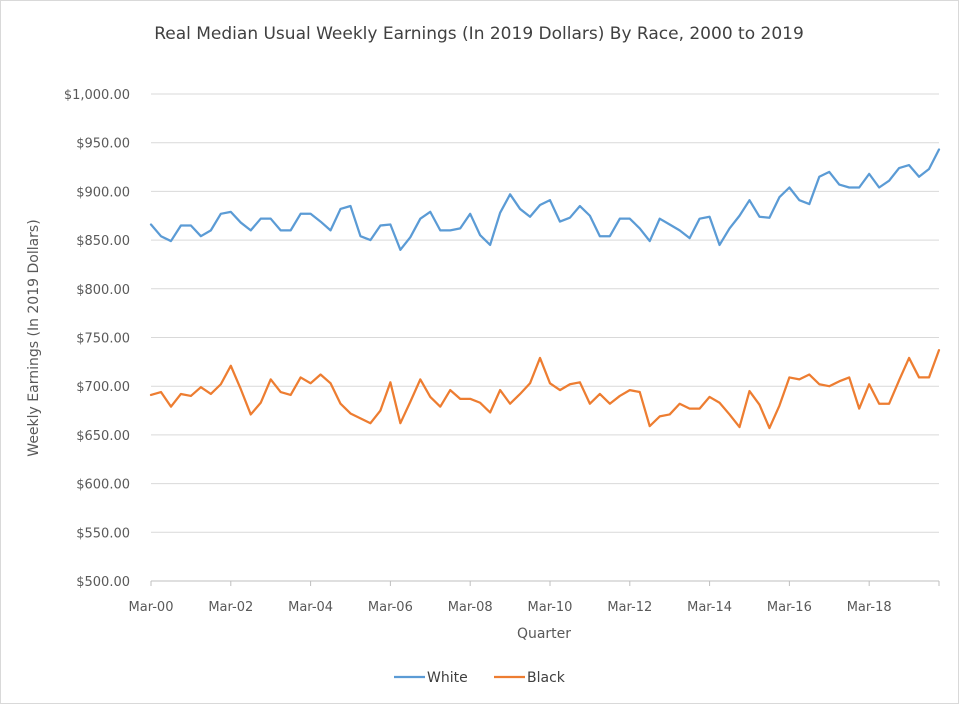  I want to click on y-tick-label: $800.00, so click(103, 290).